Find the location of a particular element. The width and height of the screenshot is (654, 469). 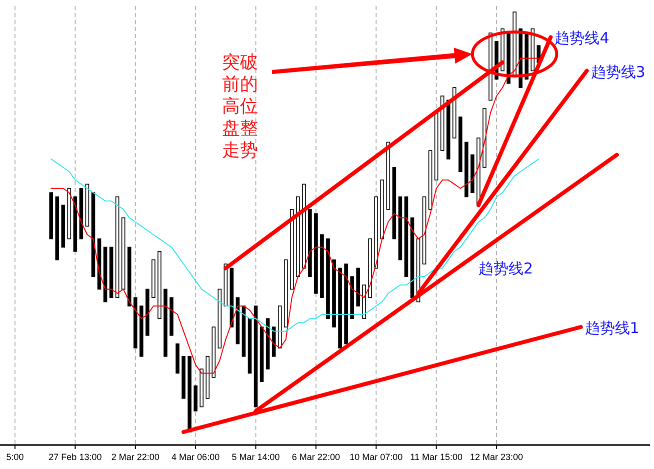

x-tick-label: 11 Mar 15:00 is located at coordinates (436, 457).